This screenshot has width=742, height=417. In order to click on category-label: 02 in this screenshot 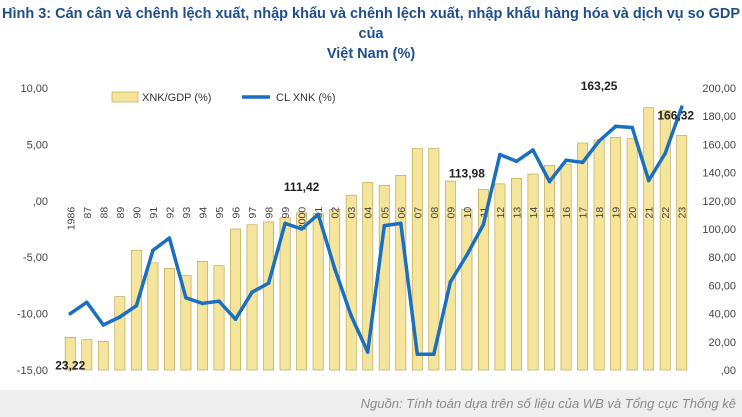, I will do `click(336, 213)`.